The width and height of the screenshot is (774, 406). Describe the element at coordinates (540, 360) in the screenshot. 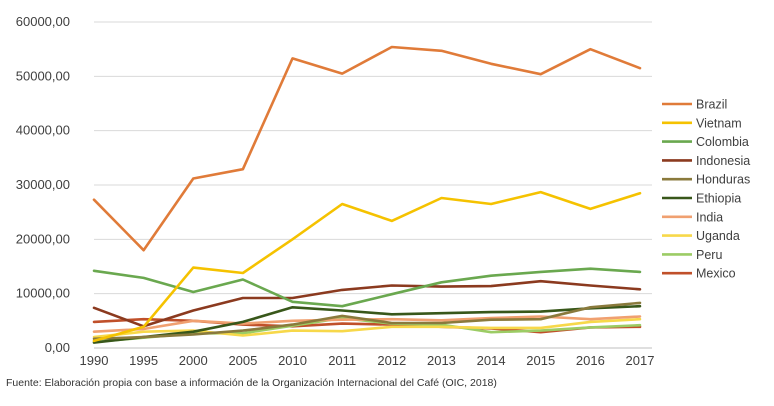

I see `x-tick-label: 2015` at that location.